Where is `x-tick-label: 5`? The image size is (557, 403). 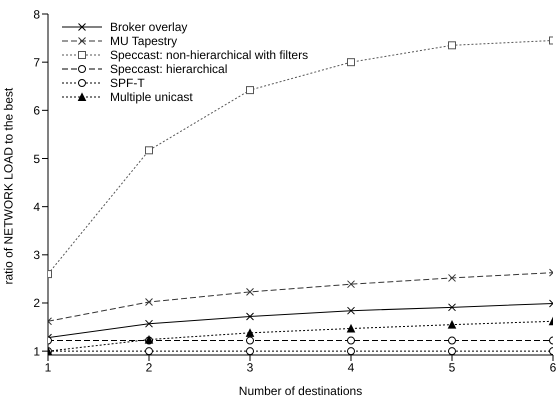 x-tick-label: 5 is located at coordinates (452, 367).